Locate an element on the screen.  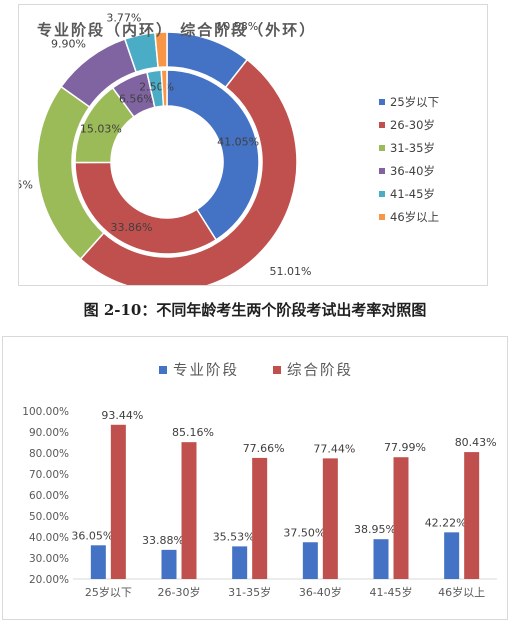
y-tick-label: 80.00% is located at coordinates (49, 454).